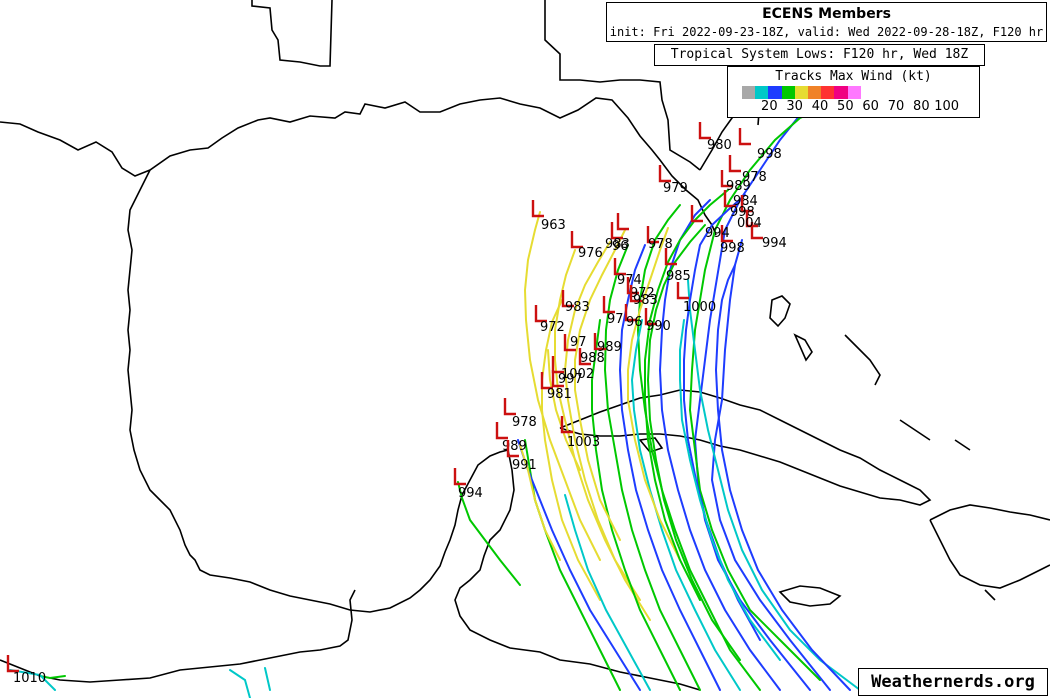 Image resolution: width=1050 pixels, height=698 pixels. I want to click on pressure-label: 990, so click(658, 326).